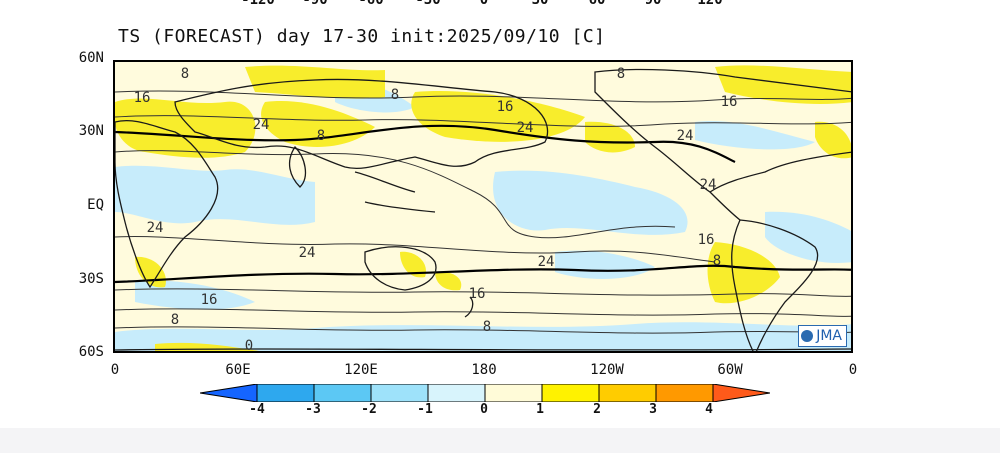 This screenshot has width=1000, height=453. What do you see at coordinates (428, 4) in the screenshot?
I see `top-tick: -30` at bounding box center [428, 4].